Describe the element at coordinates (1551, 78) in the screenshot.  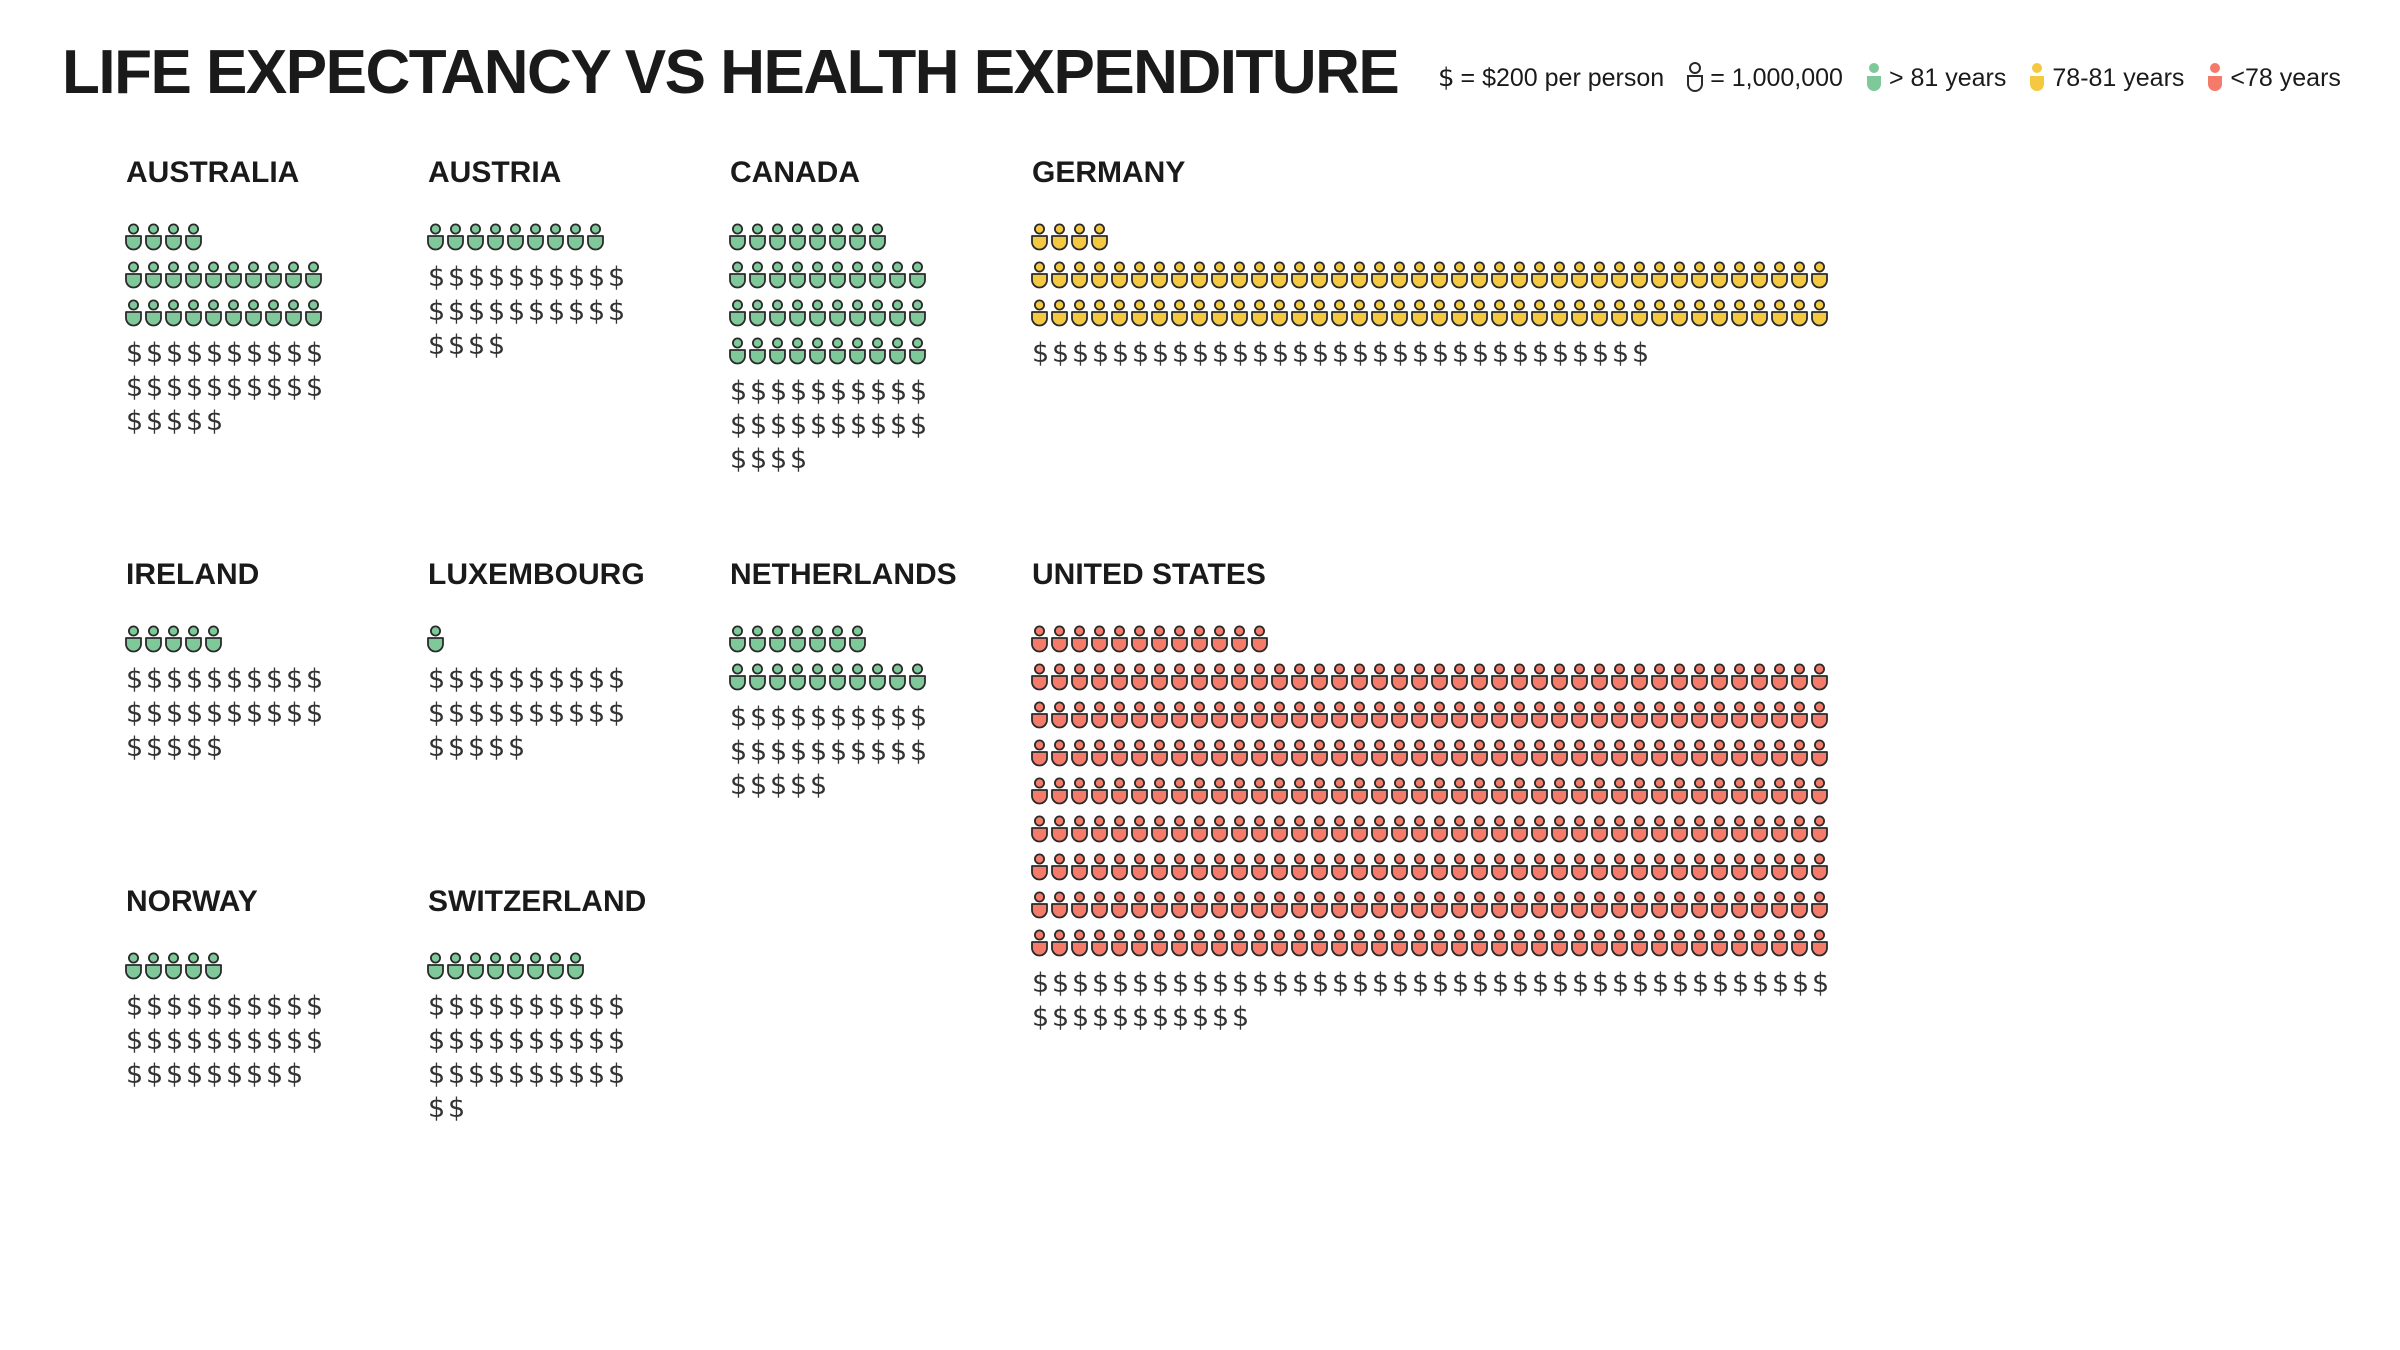
I see `legend-dollar: $ = $200 per person` at that location.